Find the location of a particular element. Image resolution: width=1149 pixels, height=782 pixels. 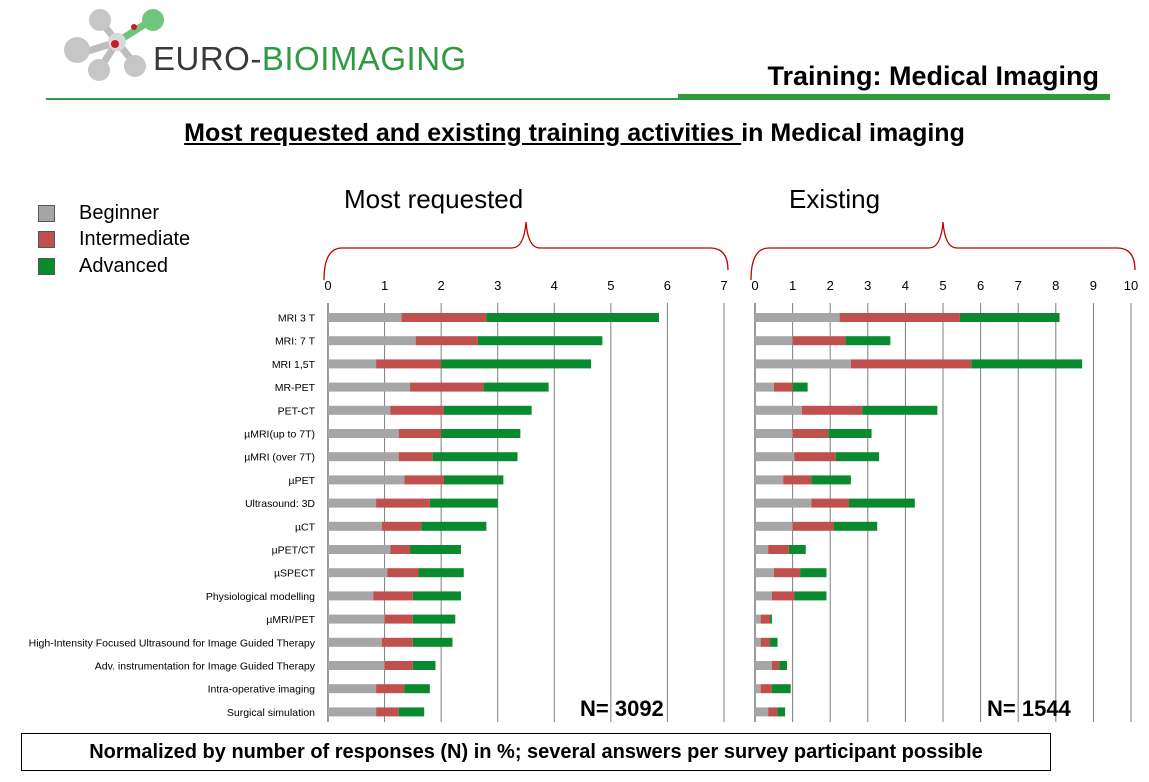

slide-title: Training: Medical Imaging is located at coordinates (933, 76).